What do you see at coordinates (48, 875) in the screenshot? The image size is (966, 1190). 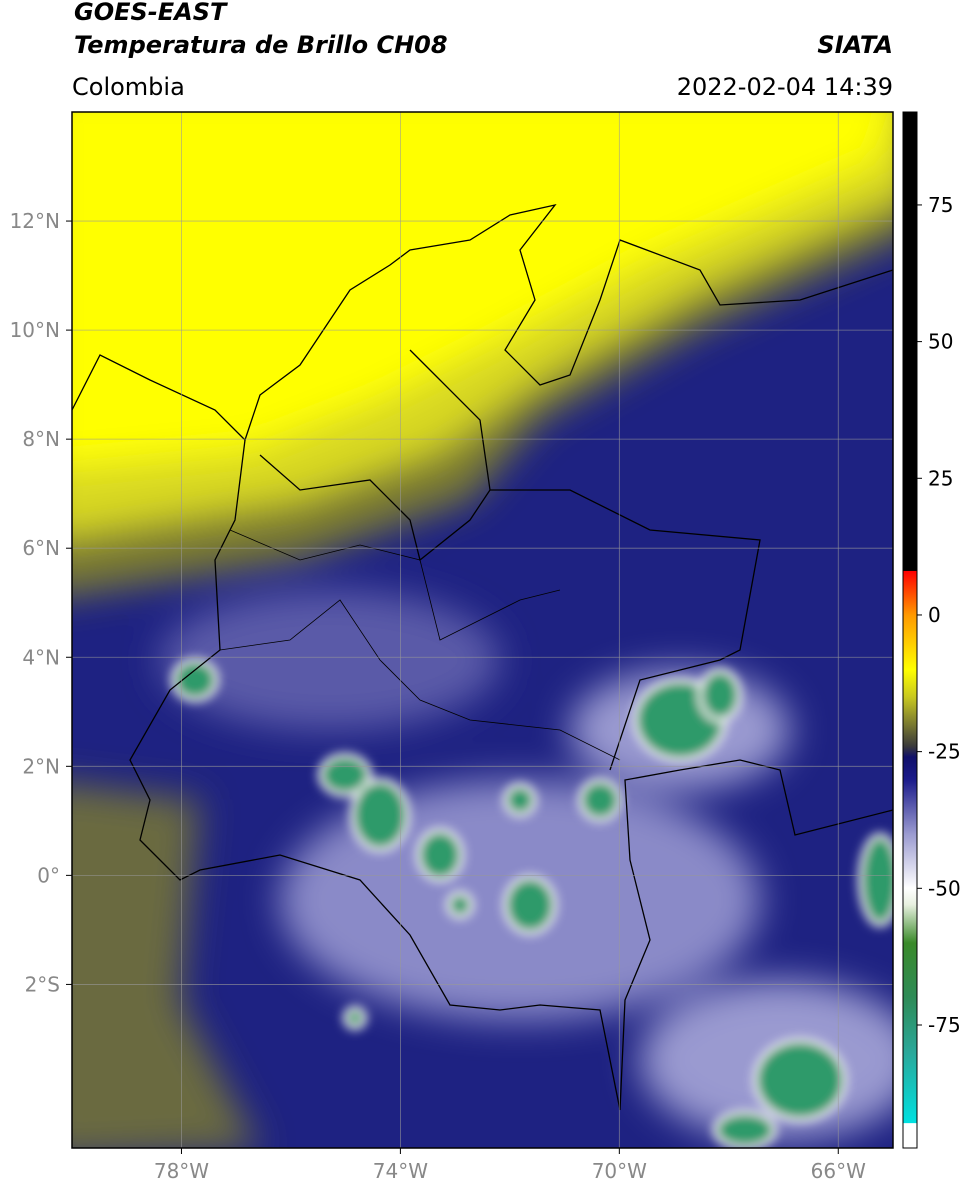 I see `y-tick-label: 0°` at bounding box center [48, 875].